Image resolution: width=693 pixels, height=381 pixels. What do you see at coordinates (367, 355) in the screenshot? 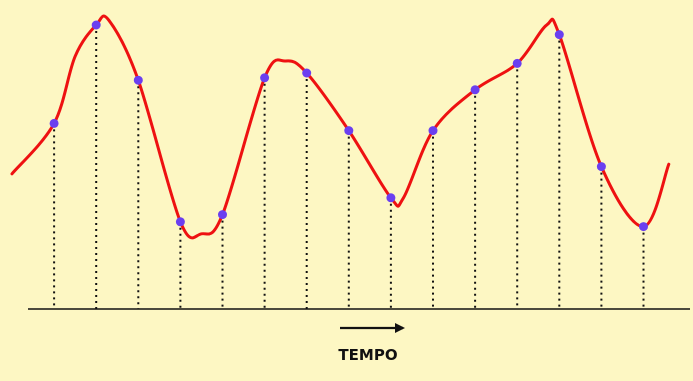
I see `axis-label-tempo: TEMPO` at bounding box center [367, 355].